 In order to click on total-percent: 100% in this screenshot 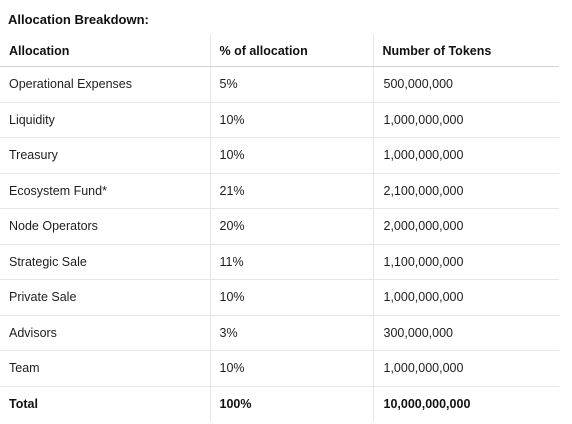, I will do `click(291, 403)`.